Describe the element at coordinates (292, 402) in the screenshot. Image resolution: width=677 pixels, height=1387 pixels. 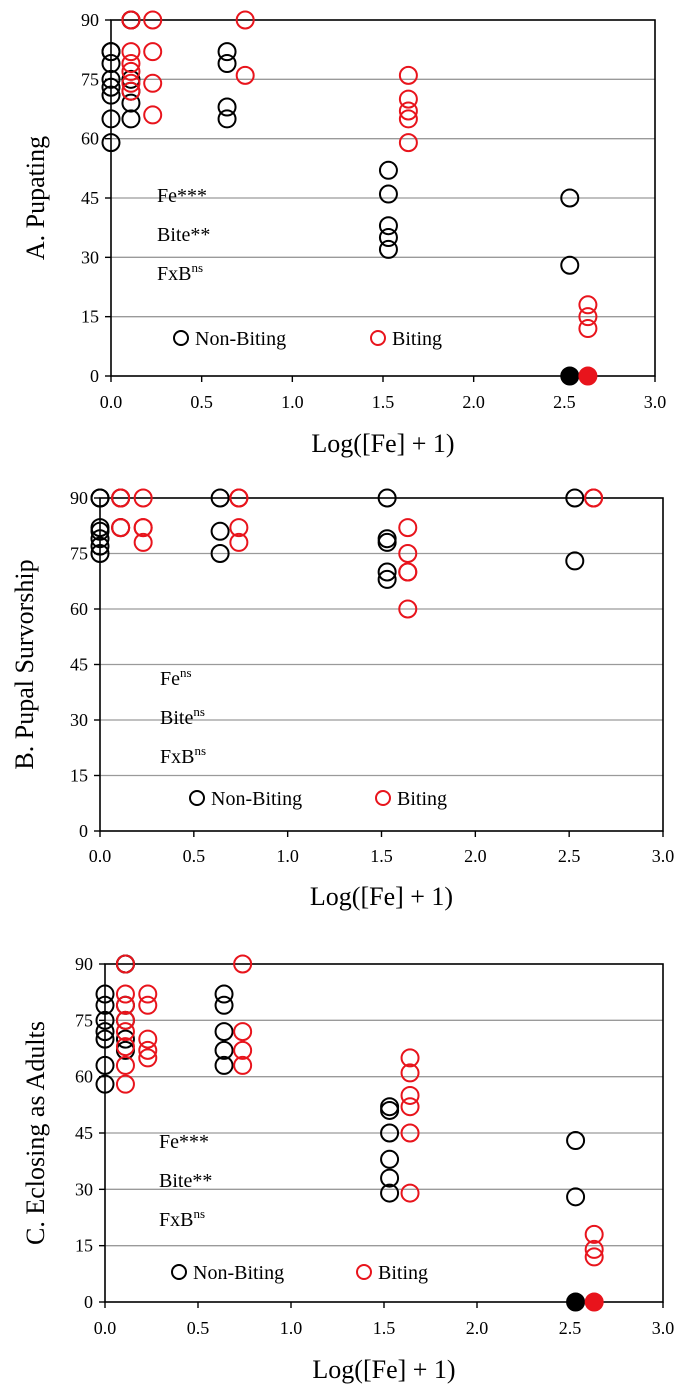
I see `x-tick-label: 1.0` at that location.